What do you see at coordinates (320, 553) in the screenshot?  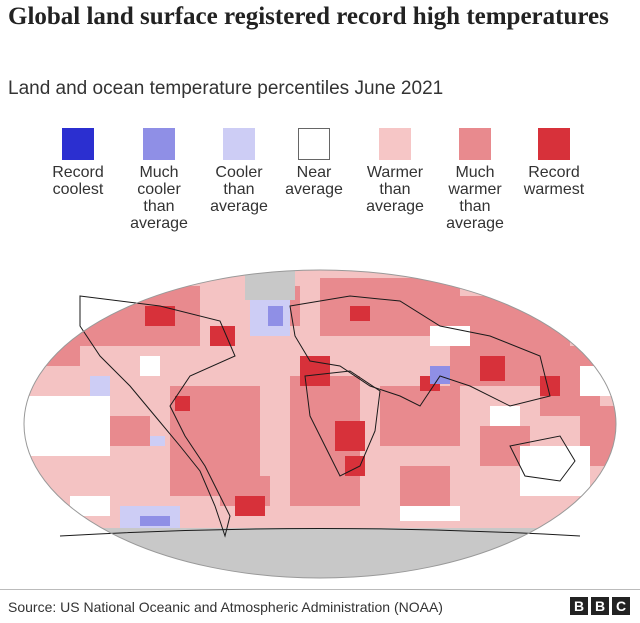 I see `antarctica` at bounding box center [320, 553].